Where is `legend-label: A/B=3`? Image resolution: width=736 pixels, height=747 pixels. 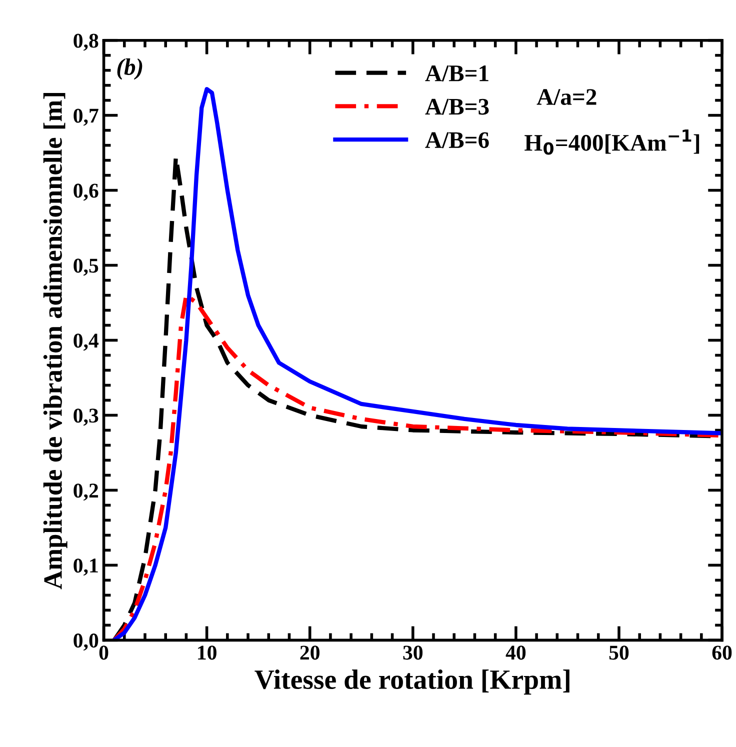
legend-label: A/B=3 is located at coordinates (457, 106).